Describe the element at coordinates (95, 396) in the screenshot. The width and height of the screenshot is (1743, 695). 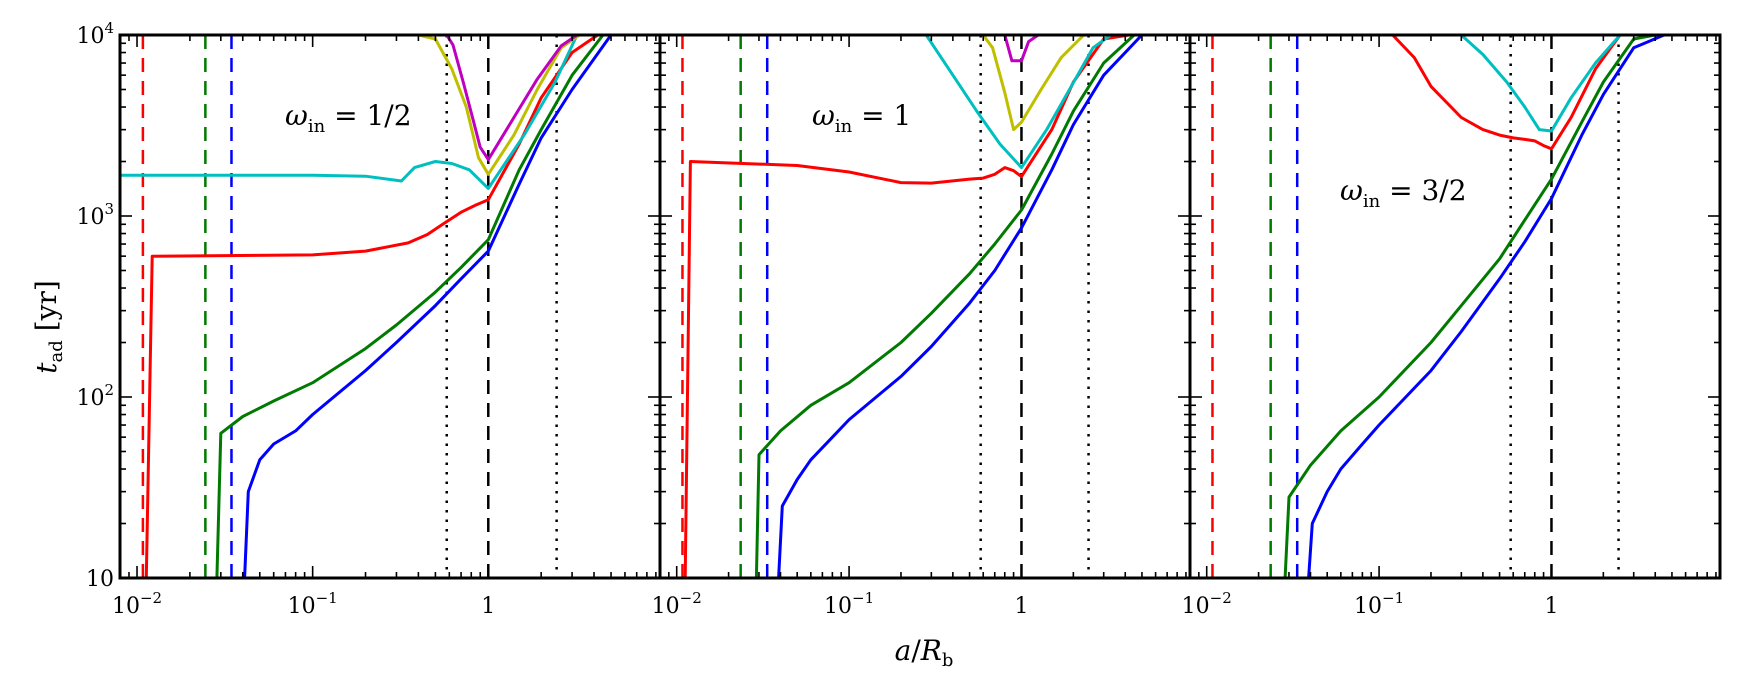
I see `y-tick-label: 10²` at that location.